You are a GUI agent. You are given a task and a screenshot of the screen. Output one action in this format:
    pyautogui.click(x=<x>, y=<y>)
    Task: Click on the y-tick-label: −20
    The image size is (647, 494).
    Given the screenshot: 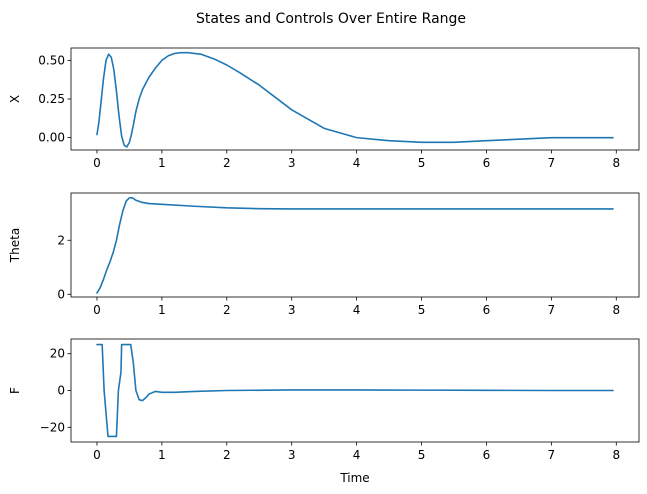 What is the action you would take?
    pyautogui.click(x=52, y=427)
    